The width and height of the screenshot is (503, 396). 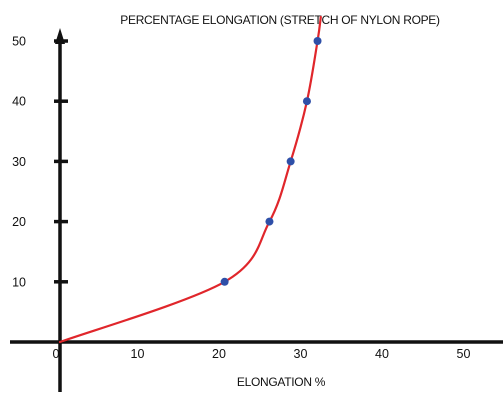 I want to click on y-tick-label: 20, so click(x=19, y=222).